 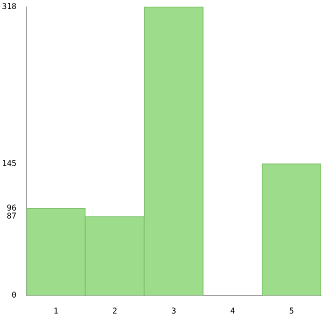 I want to click on x-tick-label: 1, so click(x=55, y=311).